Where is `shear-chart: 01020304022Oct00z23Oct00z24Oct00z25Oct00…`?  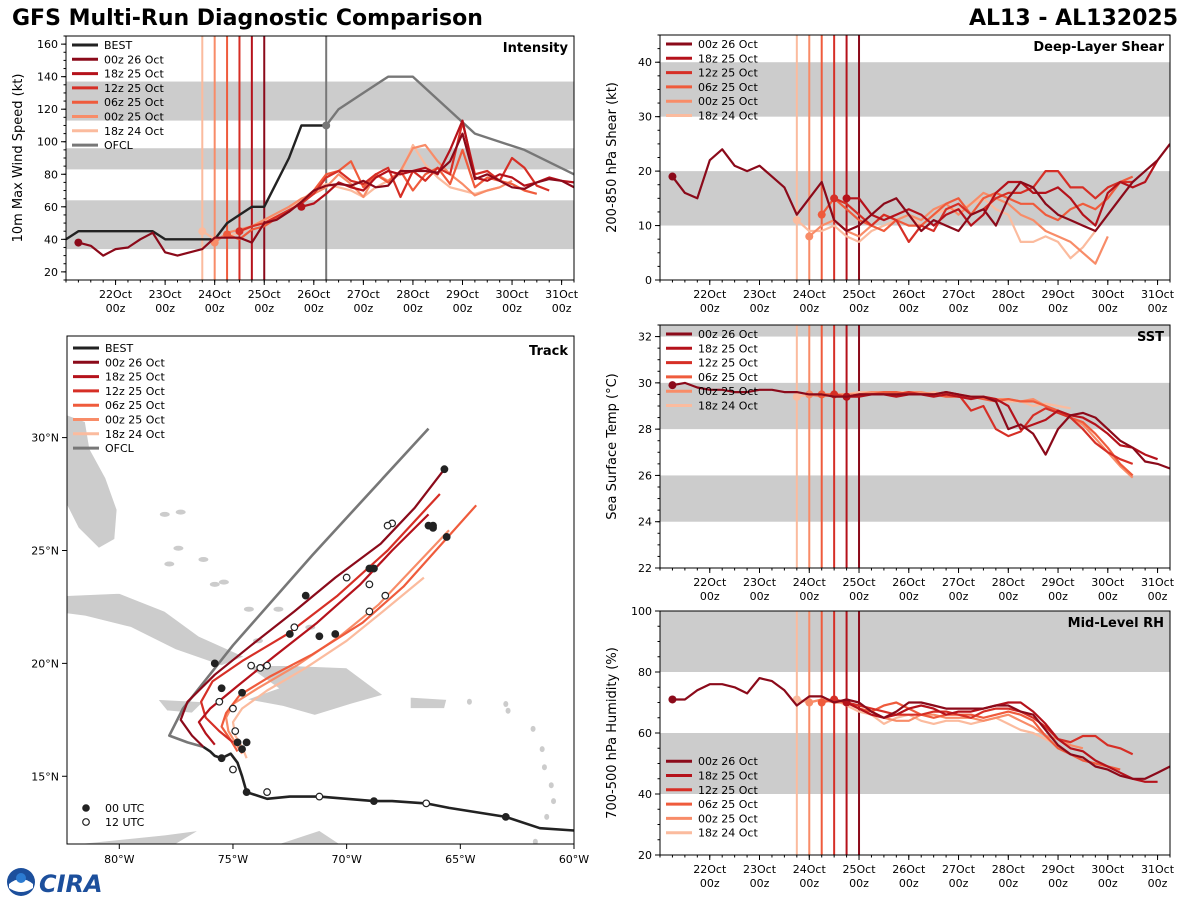
shear-chart: 01020304022Oct00z23Oct00z24Oct00z25Oct00… is located at coordinates (890, 174).